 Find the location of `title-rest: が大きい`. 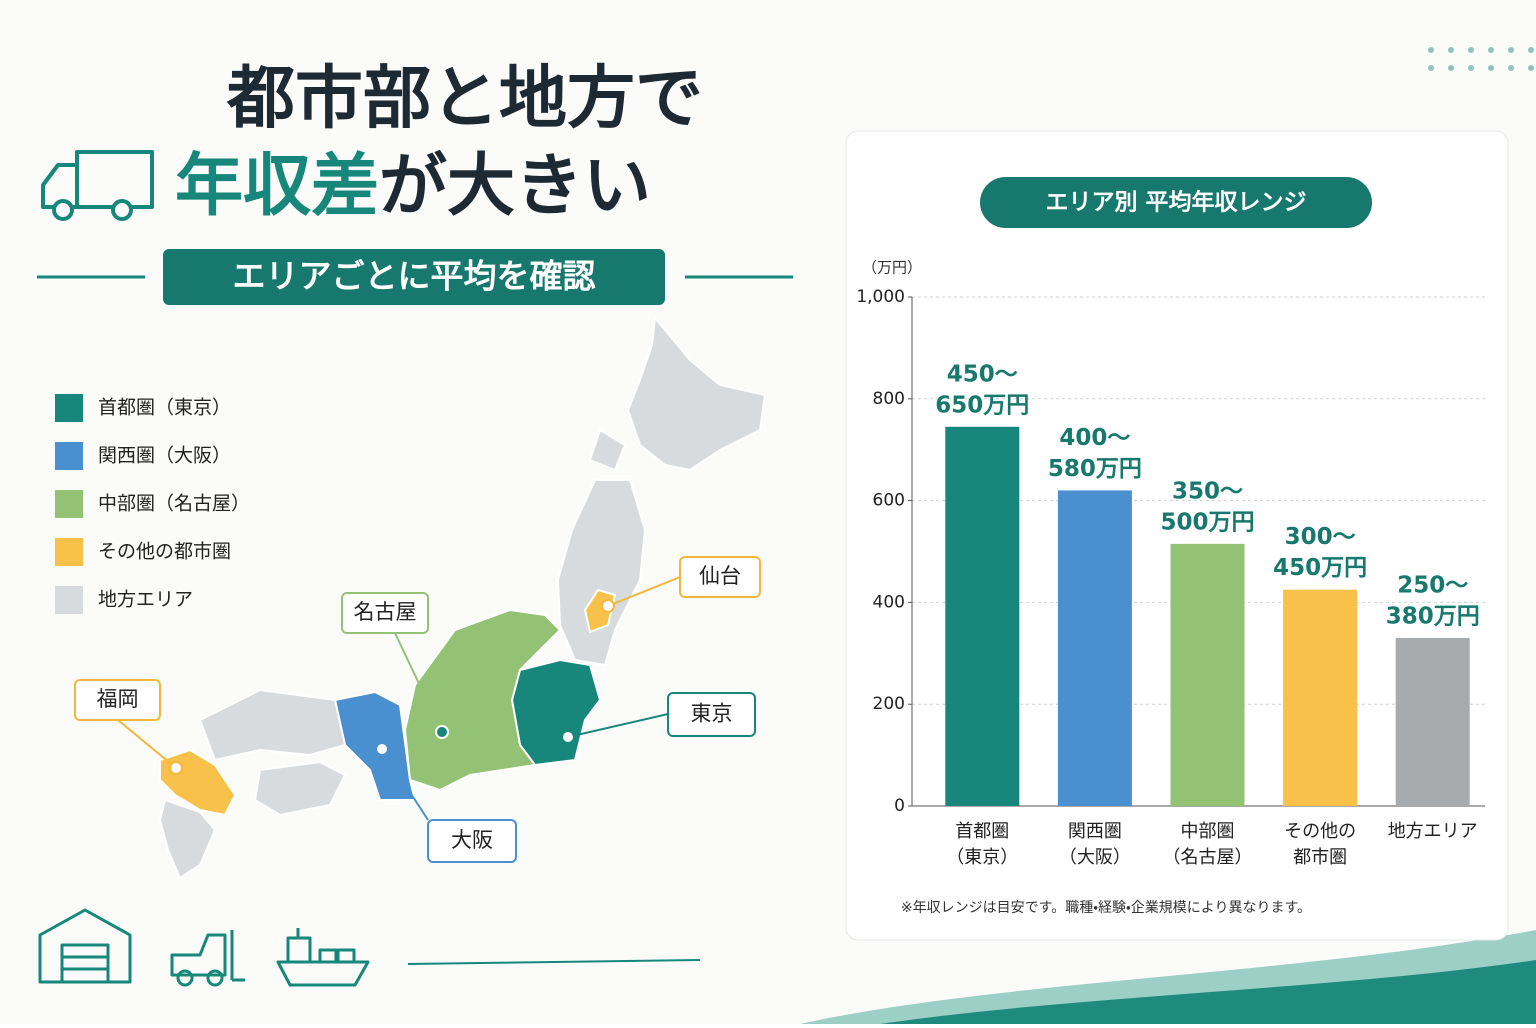

title-rest: が大きい is located at coordinates (515, 186).